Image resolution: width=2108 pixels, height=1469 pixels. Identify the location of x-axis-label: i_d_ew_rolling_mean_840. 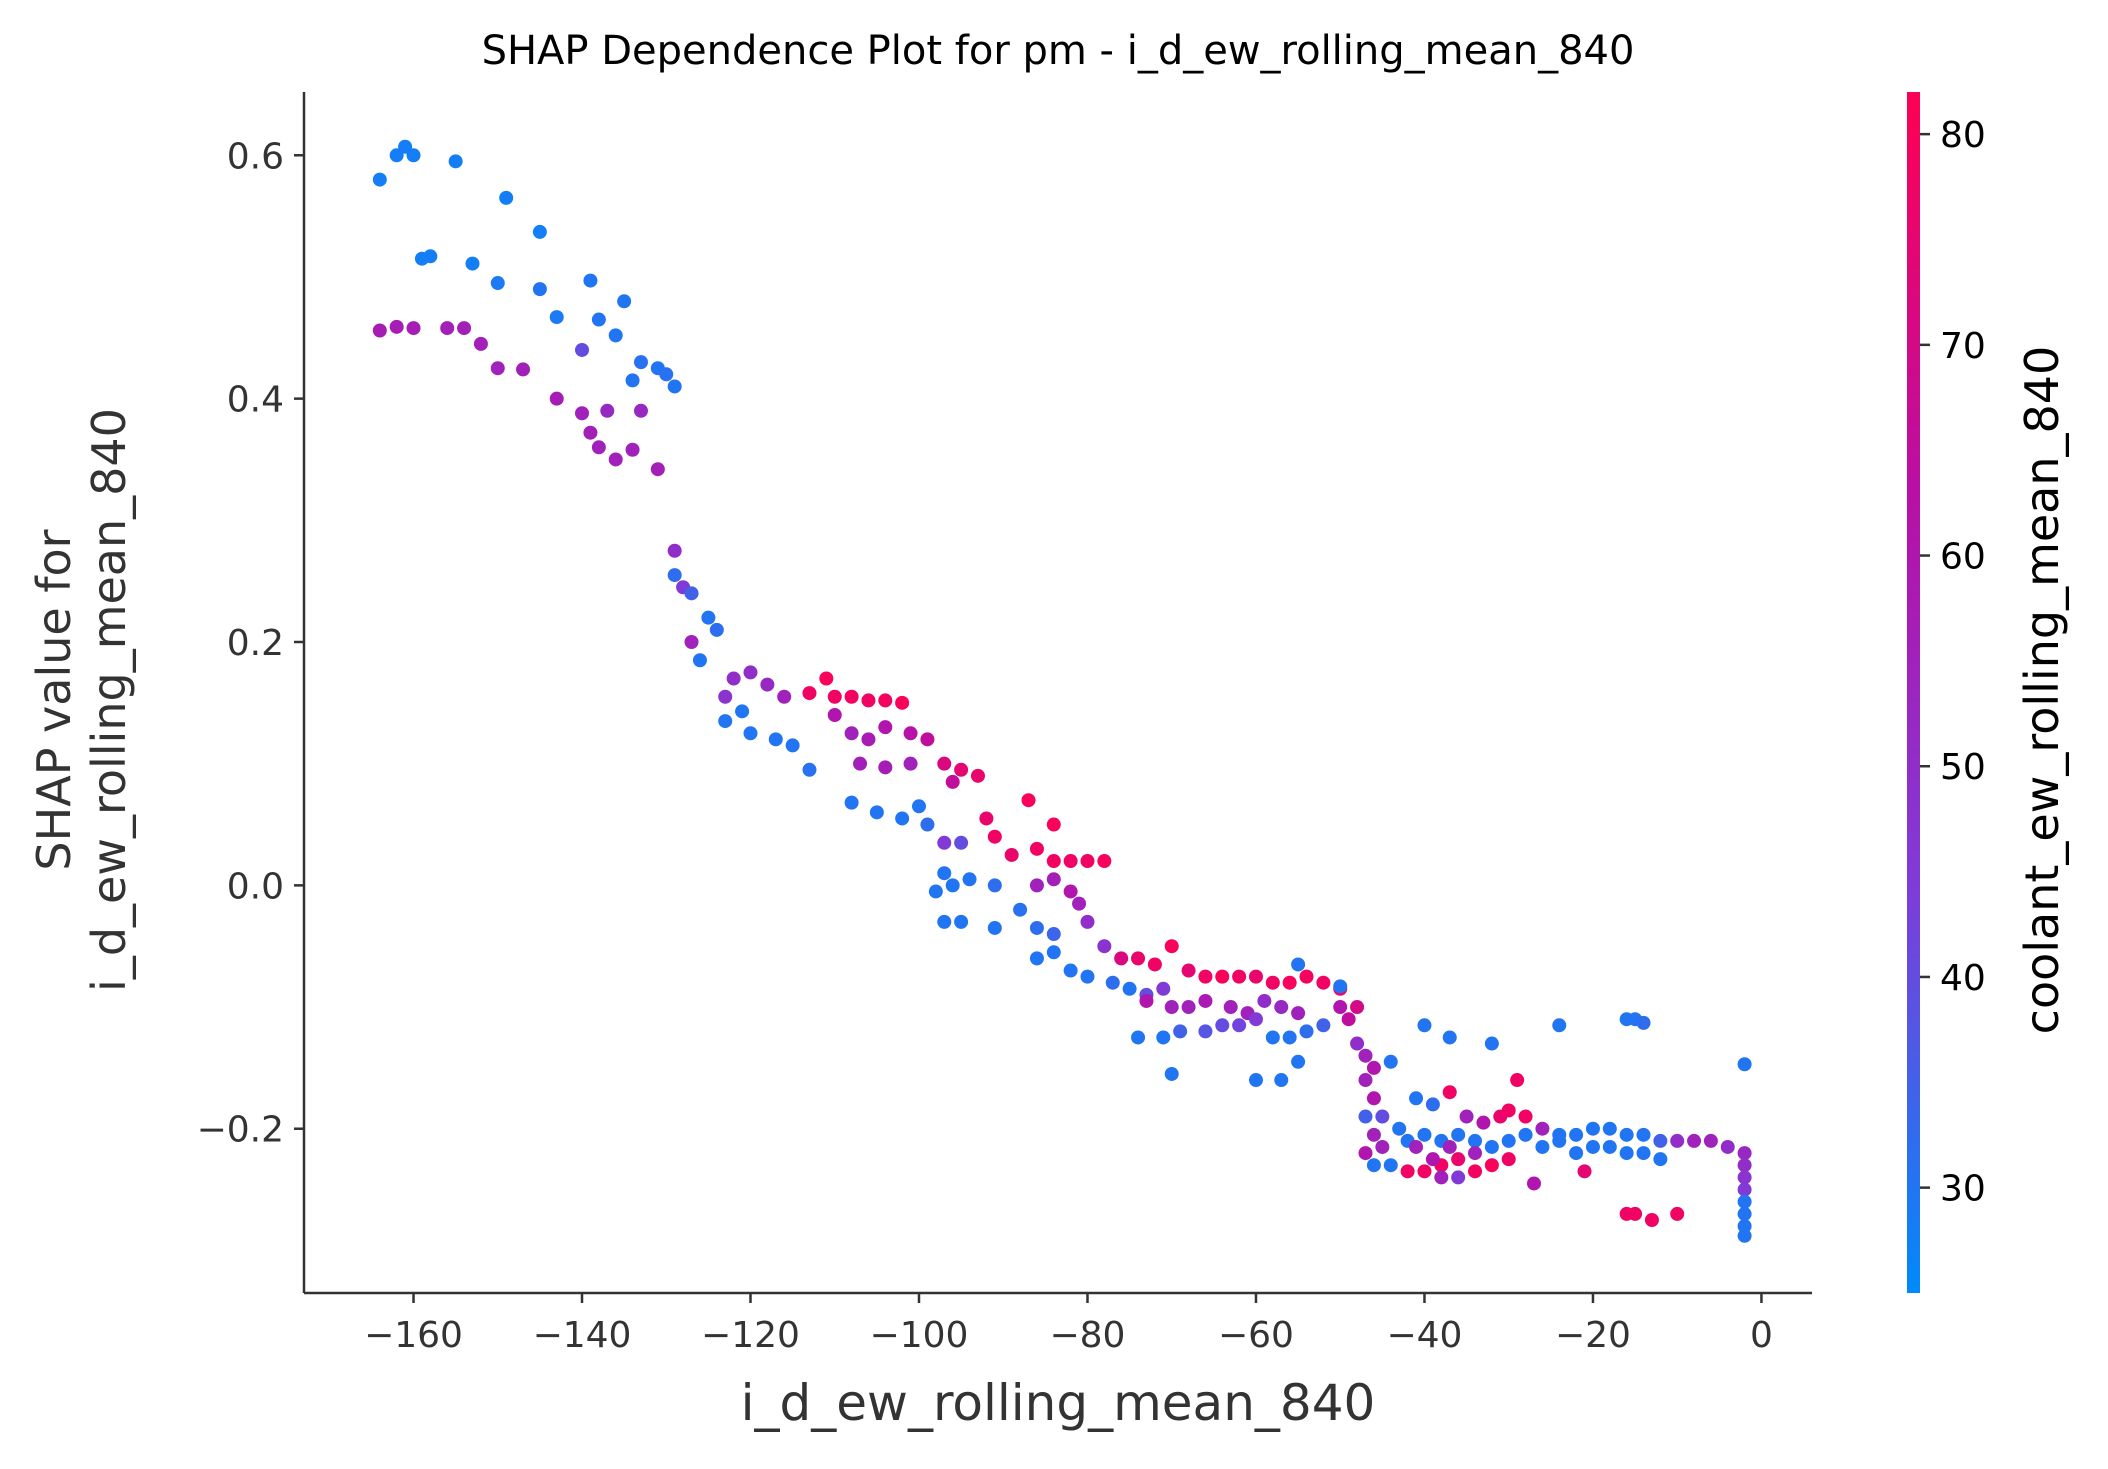
(1058, 1403).